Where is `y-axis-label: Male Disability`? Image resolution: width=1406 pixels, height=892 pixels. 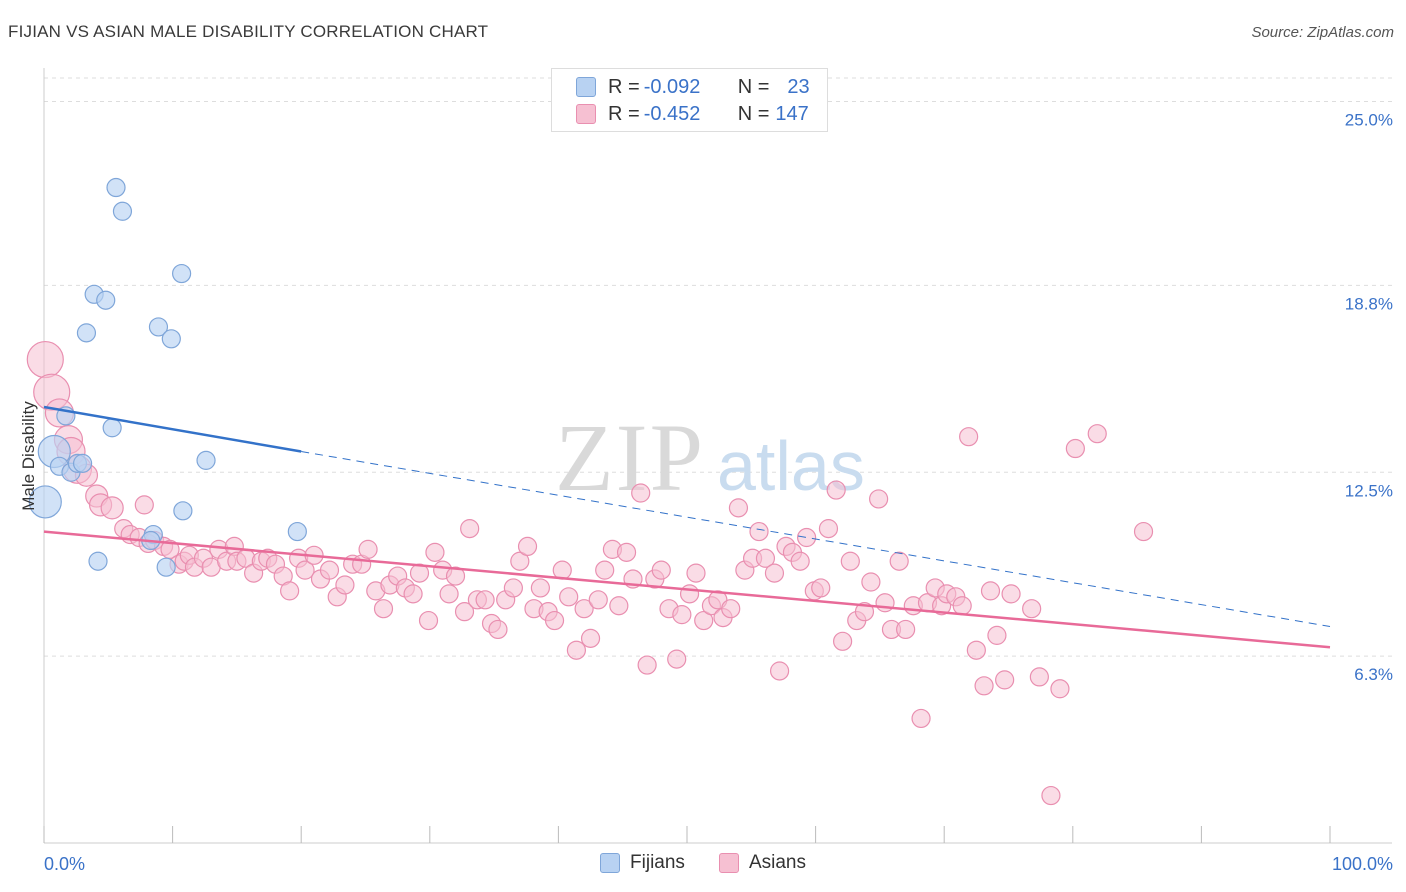
y-axis-label: Male Disability is located at coordinates (28, 456).